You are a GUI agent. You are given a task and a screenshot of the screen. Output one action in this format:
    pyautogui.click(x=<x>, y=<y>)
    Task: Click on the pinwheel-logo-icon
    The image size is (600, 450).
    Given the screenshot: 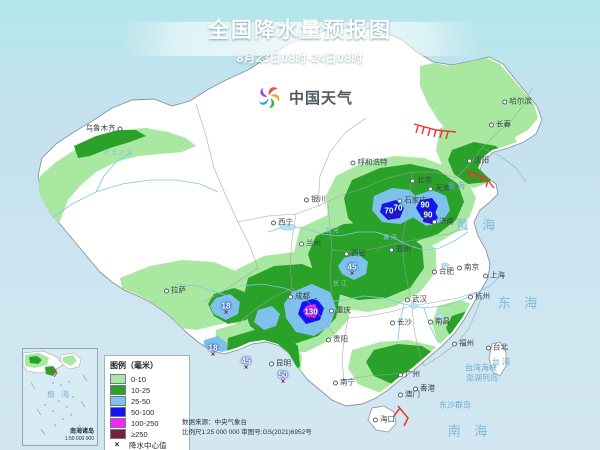 What is the action you would take?
    pyautogui.click(x=269, y=97)
    